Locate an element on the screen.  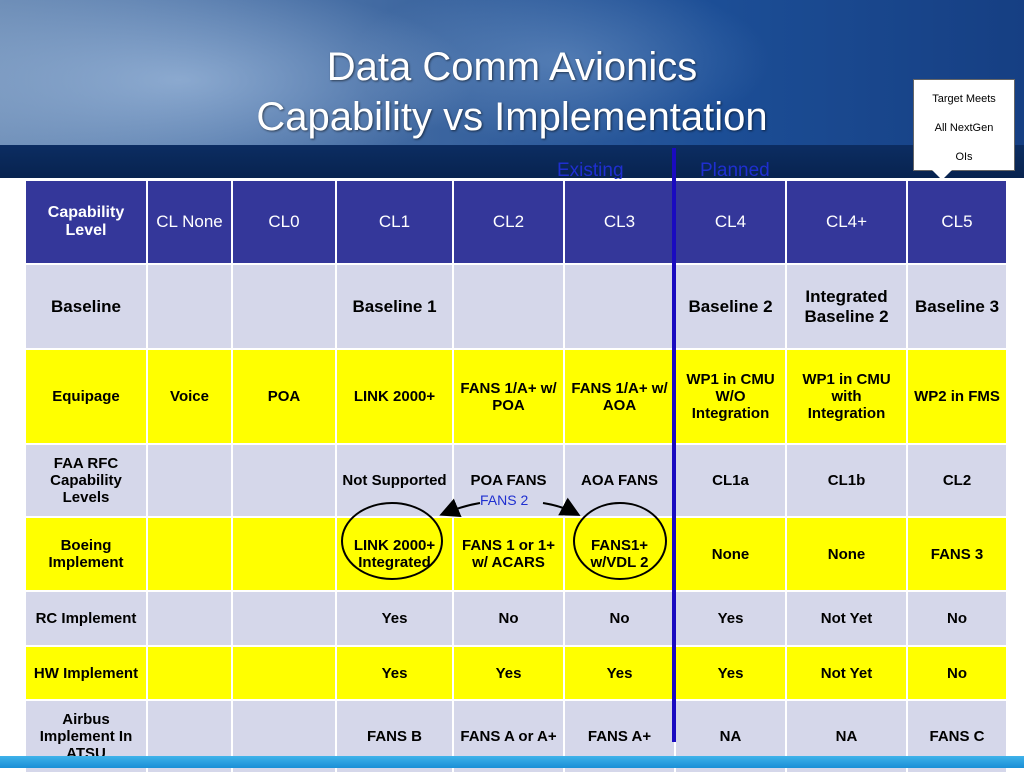
header-cell: CL1 is located at coordinates (394, 222).